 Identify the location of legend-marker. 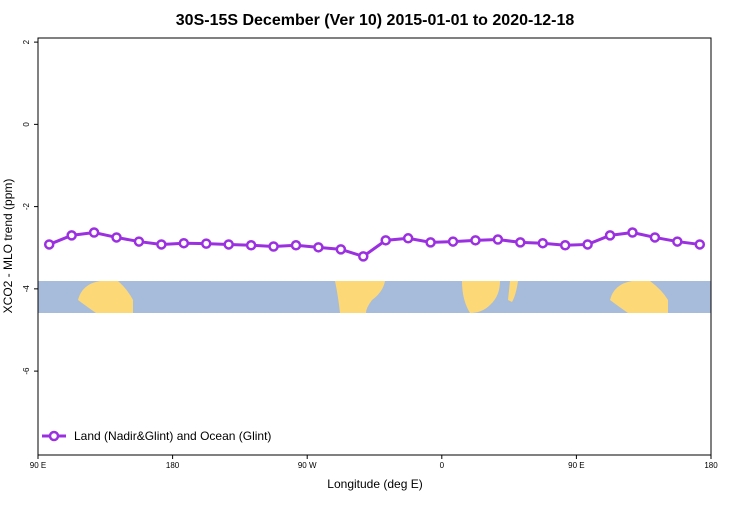
(54, 436).